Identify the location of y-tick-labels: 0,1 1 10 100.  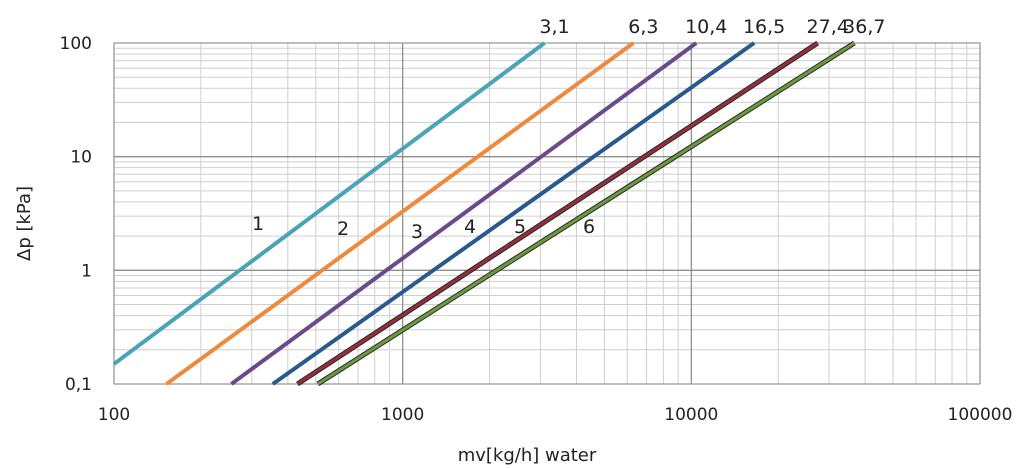
(76, 214).